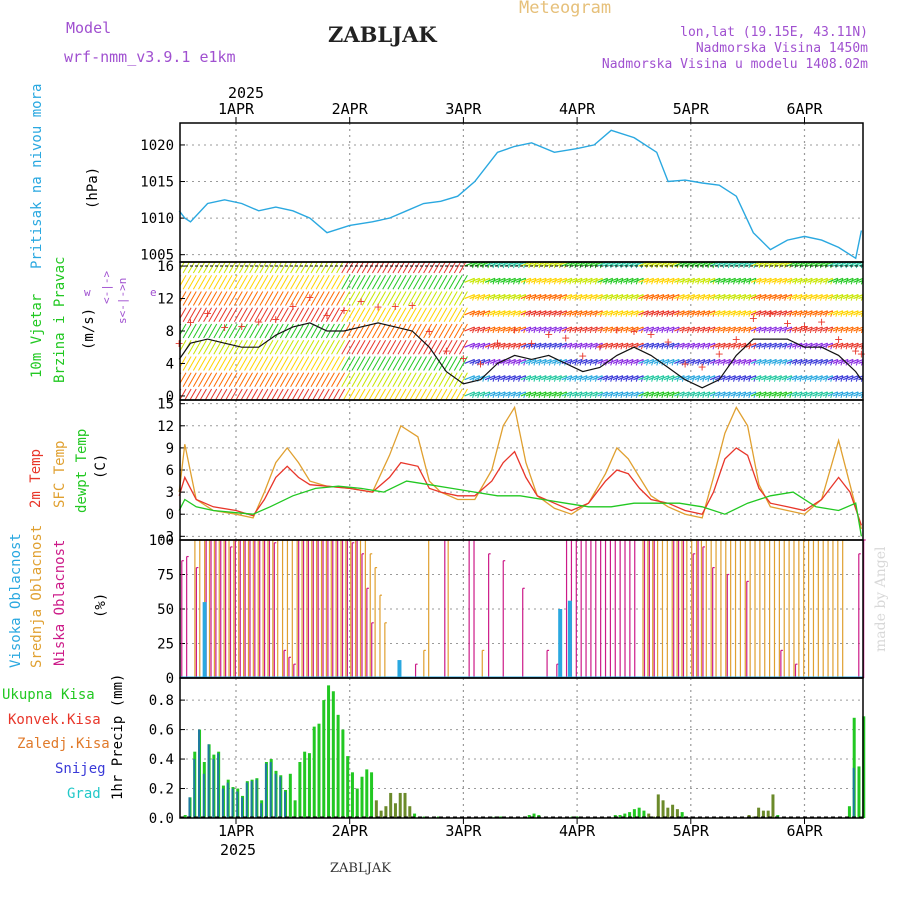 The width and height of the screenshot is (900, 900). Describe the element at coordinates (165, 427) in the screenshot. I see `temp-tick-label: 12` at that location.